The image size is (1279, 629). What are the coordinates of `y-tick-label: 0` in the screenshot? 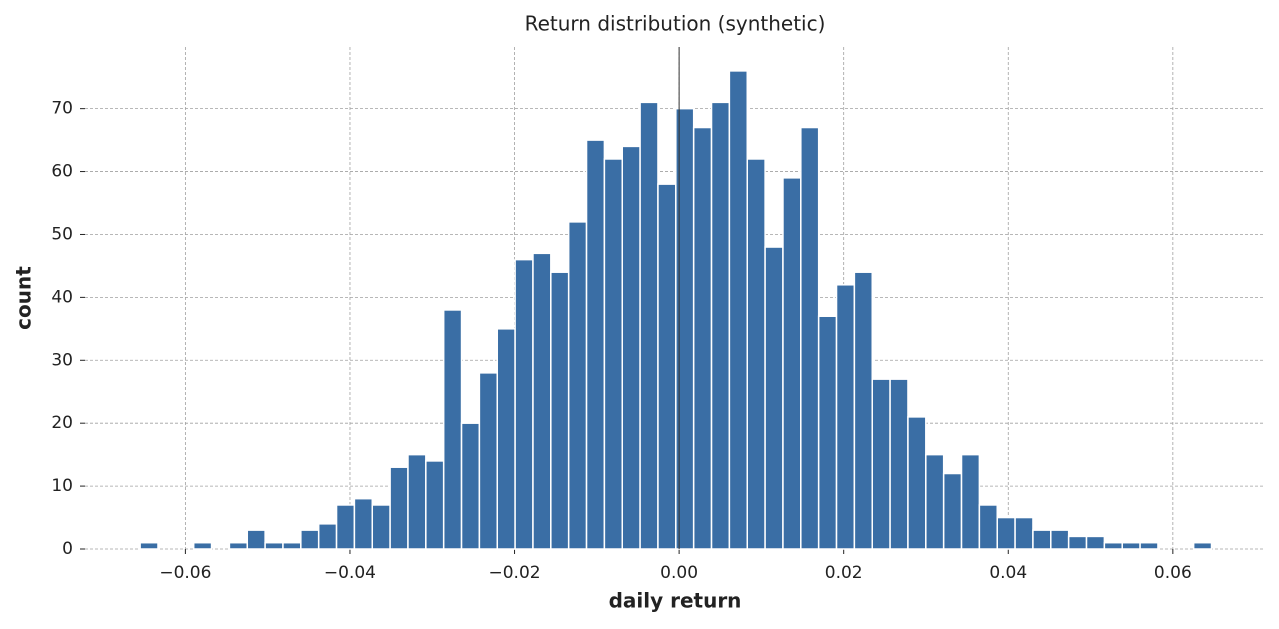 It's located at (67, 549).